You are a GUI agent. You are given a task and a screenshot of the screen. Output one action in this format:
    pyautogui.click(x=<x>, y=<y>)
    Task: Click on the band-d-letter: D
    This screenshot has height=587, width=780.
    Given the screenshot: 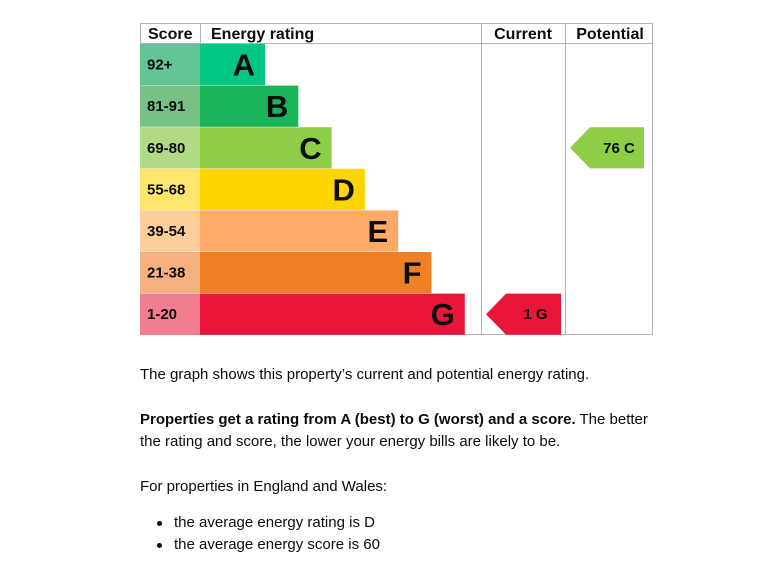 What is the action you would take?
    pyautogui.click(x=344, y=189)
    